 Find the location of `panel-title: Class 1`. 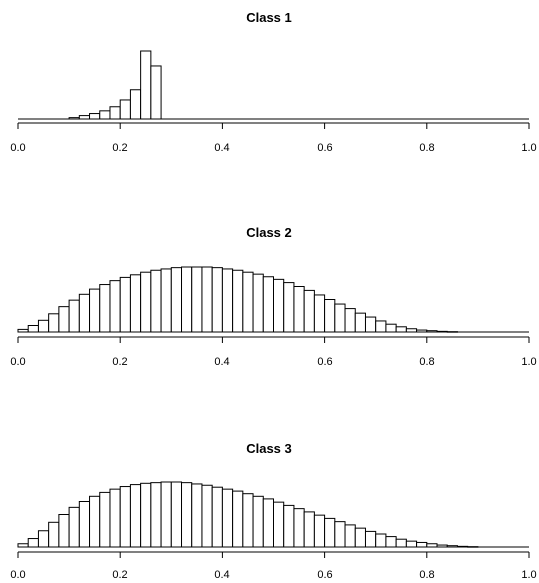

panel-title: Class 1 is located at coordinates (269, 17).